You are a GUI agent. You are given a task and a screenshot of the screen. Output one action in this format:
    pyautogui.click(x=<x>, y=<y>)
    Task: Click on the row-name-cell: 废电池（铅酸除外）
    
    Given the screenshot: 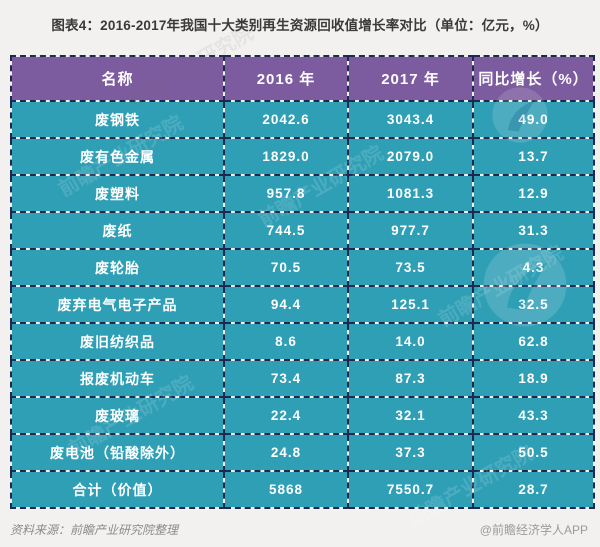 What is the action you would take?
    pyautogui.click(x=117, y=452)
    